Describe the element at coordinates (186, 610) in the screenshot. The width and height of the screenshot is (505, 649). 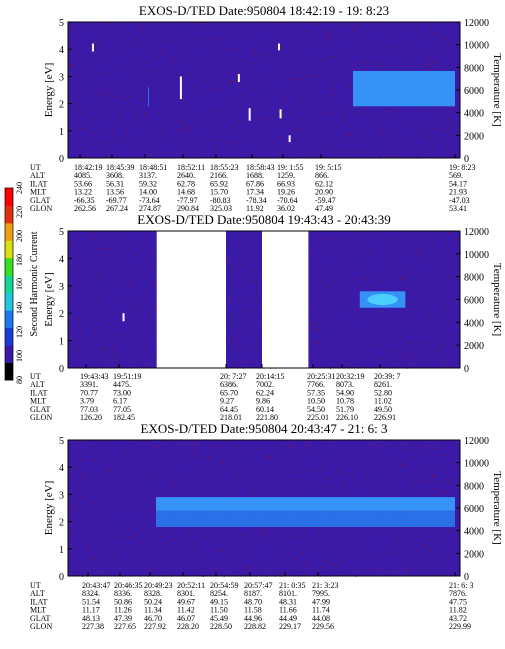
I see `orbit-value: 11.42` at that location.